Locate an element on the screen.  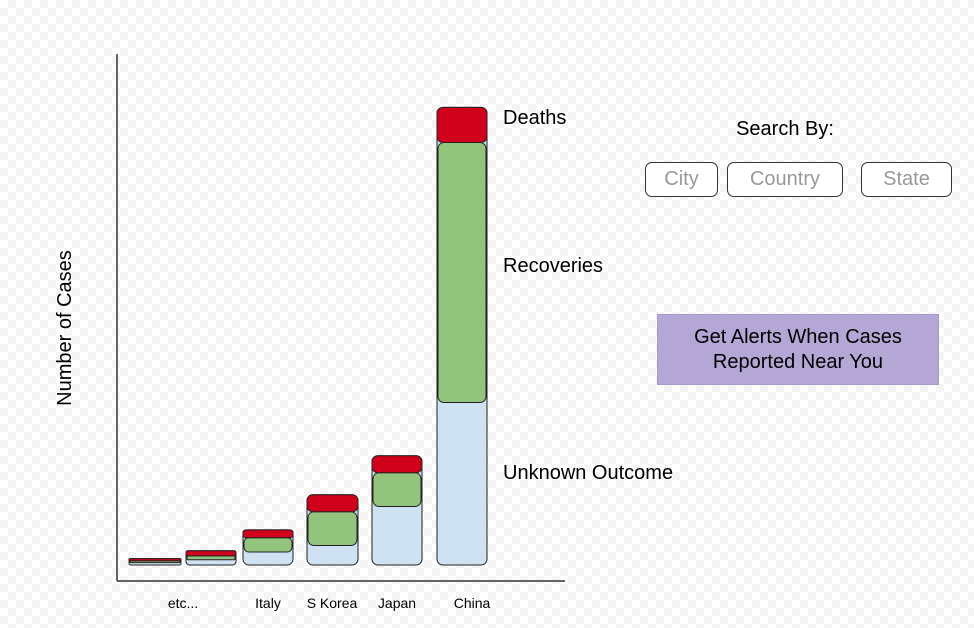
series-labels: Unknown Outcome Recoveries Deaths is located at coordinates (588, 295).